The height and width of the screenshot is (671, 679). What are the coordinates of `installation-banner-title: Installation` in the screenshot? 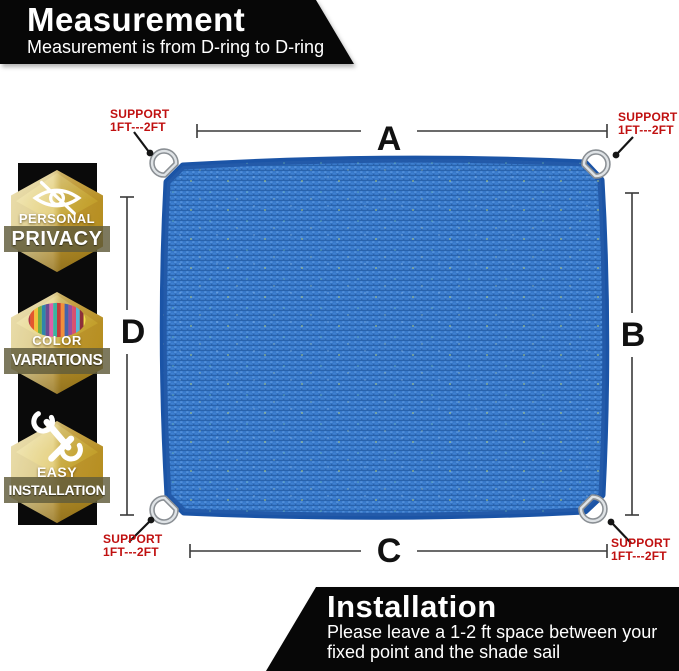 It's located at (412, 606).